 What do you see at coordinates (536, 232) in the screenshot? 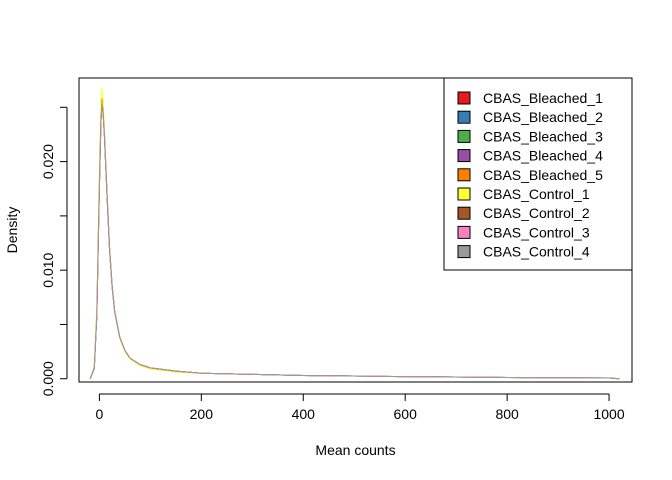
I see `legend-entry-label: CBAS_Control_3` at bounding box center [536, 232].